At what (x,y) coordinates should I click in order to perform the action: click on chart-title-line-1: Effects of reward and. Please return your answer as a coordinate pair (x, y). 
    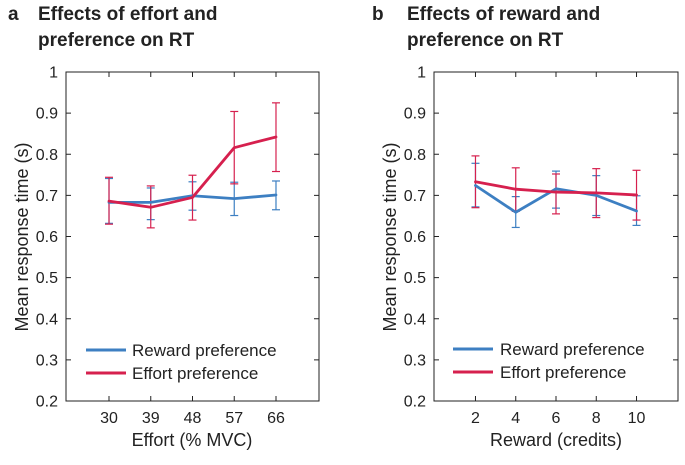
    Looking at the image, I should click on (503, 14).